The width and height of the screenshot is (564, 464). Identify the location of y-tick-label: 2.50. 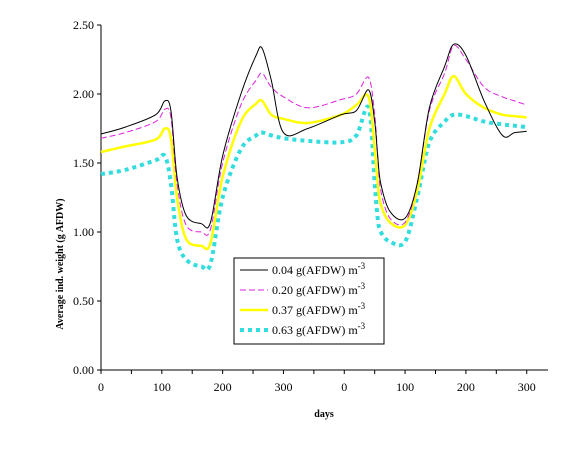
(83, 25).